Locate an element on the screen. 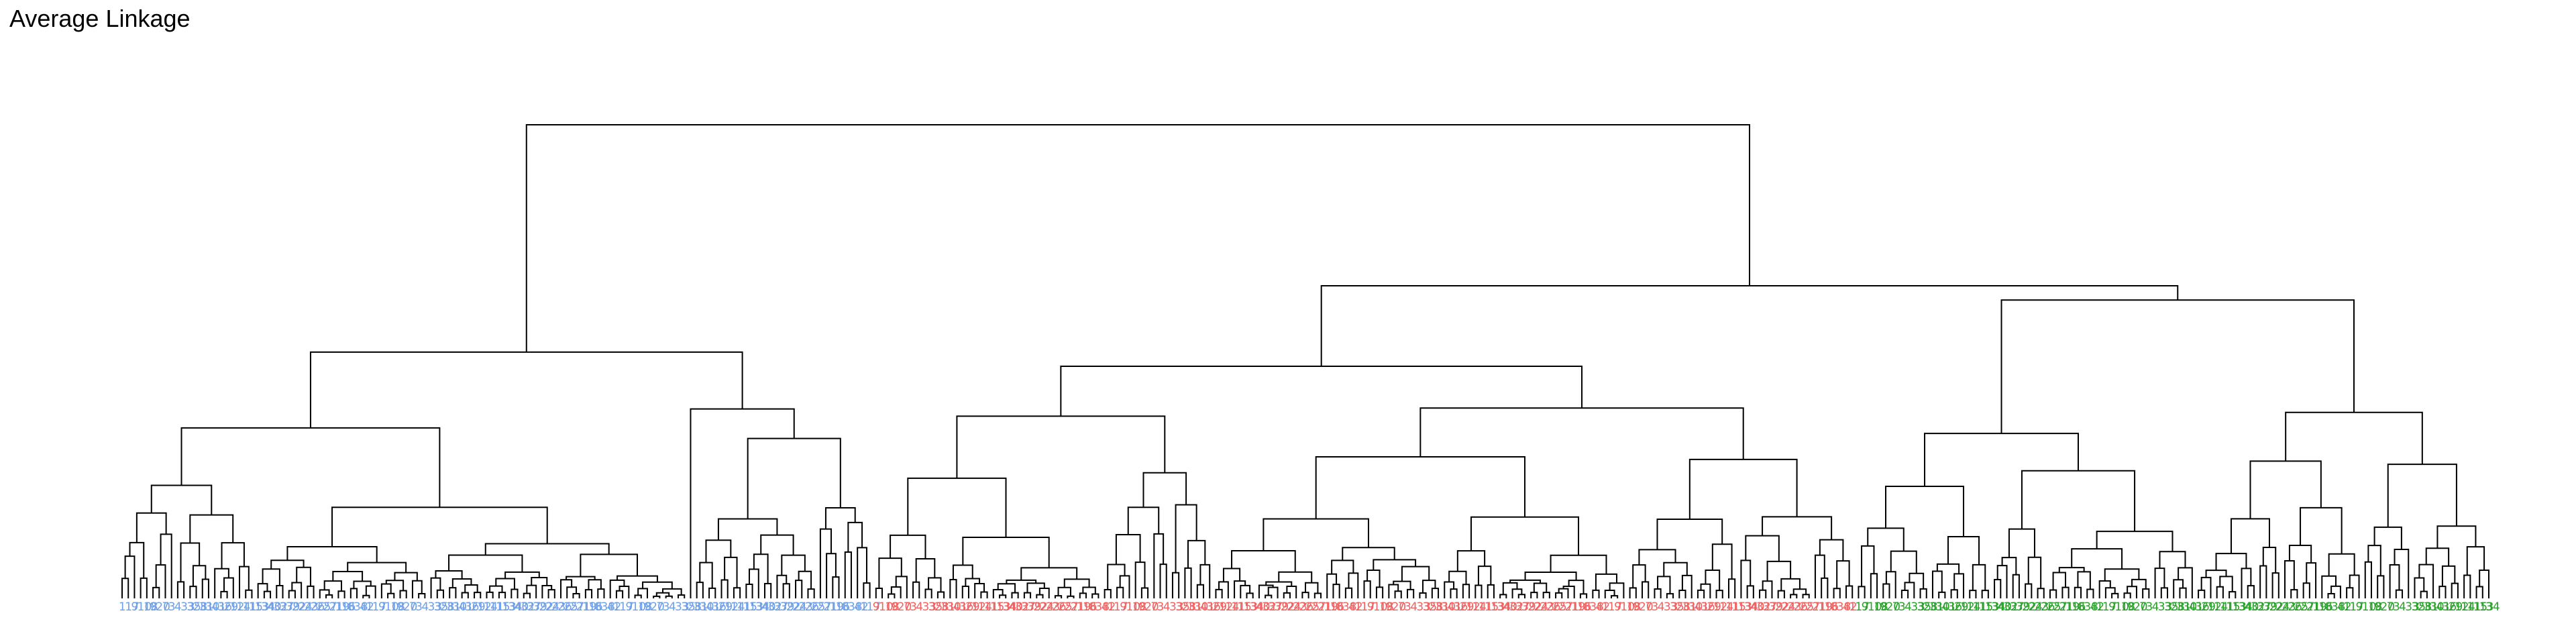 This screenshot has height=644, width=2576. leaf-label: 7 is located at coordinates (1401, 607).